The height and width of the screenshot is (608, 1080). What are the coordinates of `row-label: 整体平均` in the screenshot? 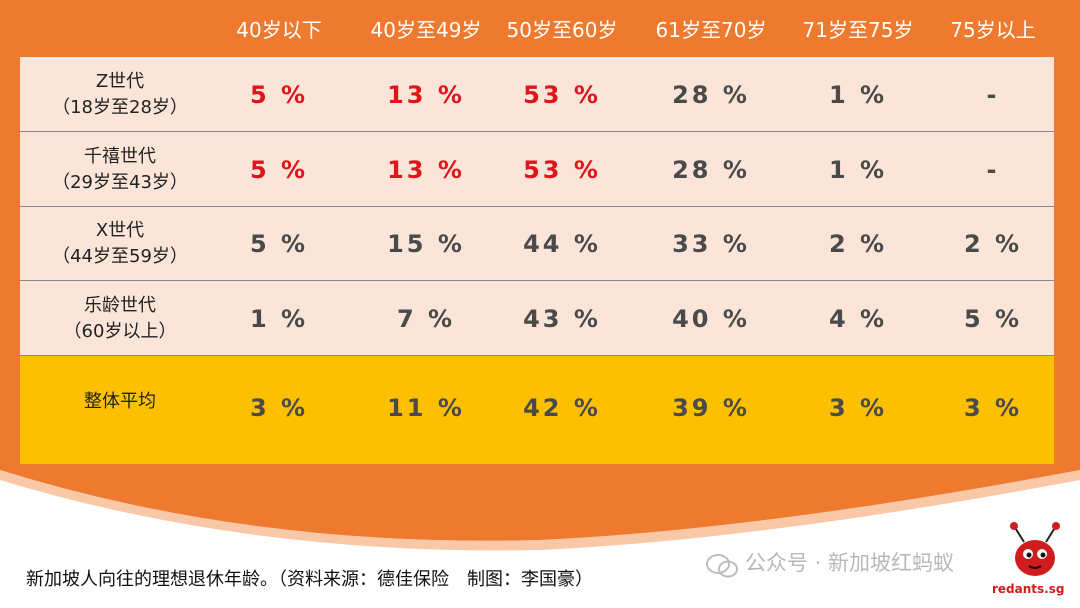 It's located at (120, 402).